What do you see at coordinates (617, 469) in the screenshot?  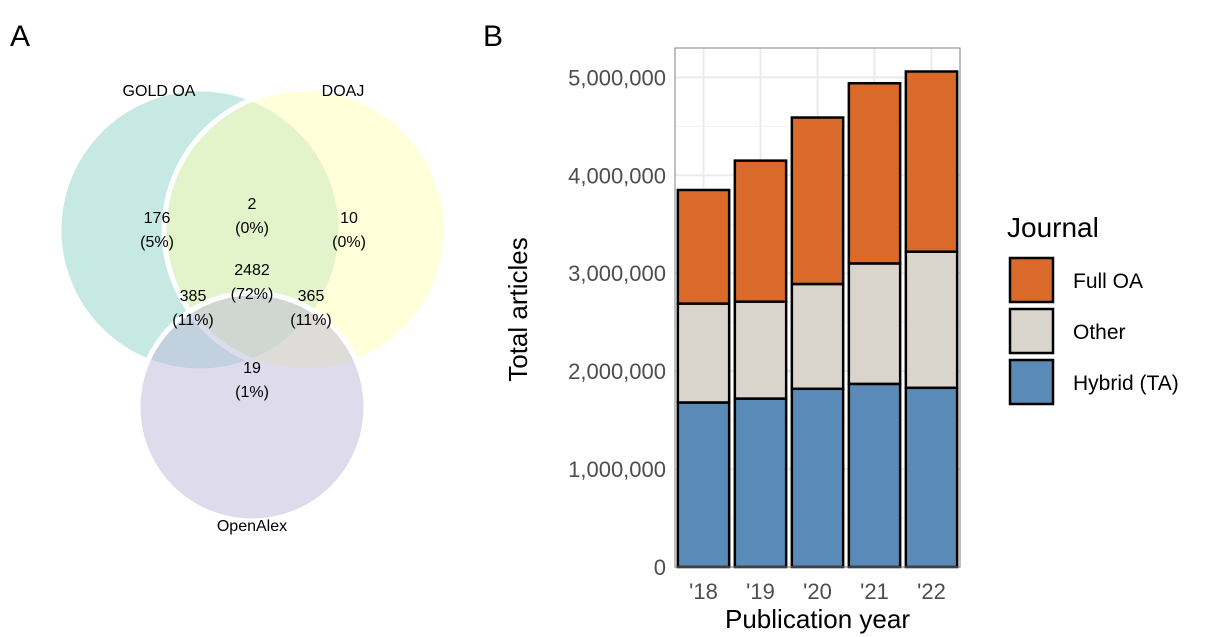 I see `y-tick-label: 1,000,000` at bounding box center [617, 469].